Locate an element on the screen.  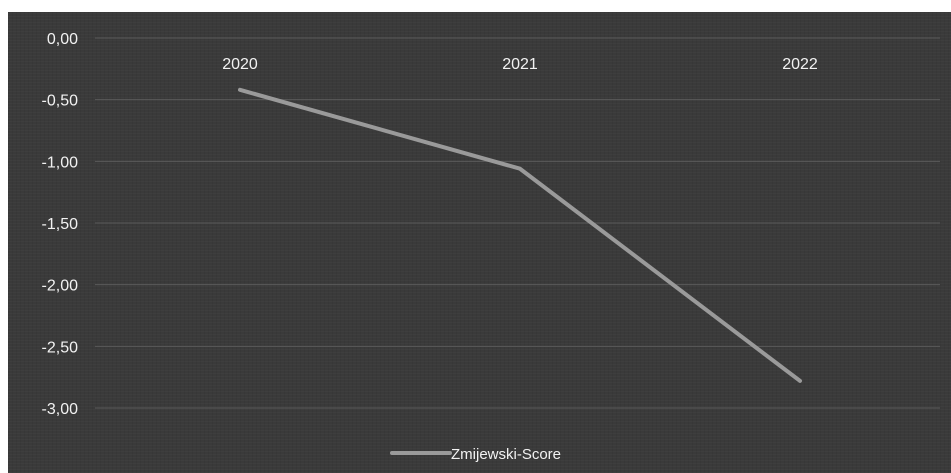
x-tick-label: 2021 is located at coordinates (520, 64).